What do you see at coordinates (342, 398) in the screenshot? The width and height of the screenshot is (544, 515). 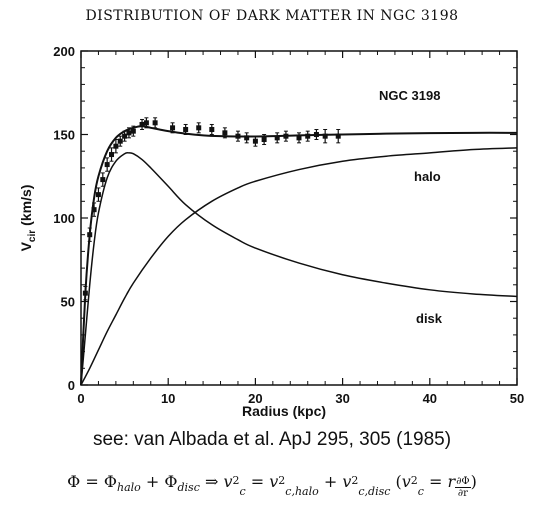 I see `x-tick-label-30: 30` at bounding box center [342, 398].